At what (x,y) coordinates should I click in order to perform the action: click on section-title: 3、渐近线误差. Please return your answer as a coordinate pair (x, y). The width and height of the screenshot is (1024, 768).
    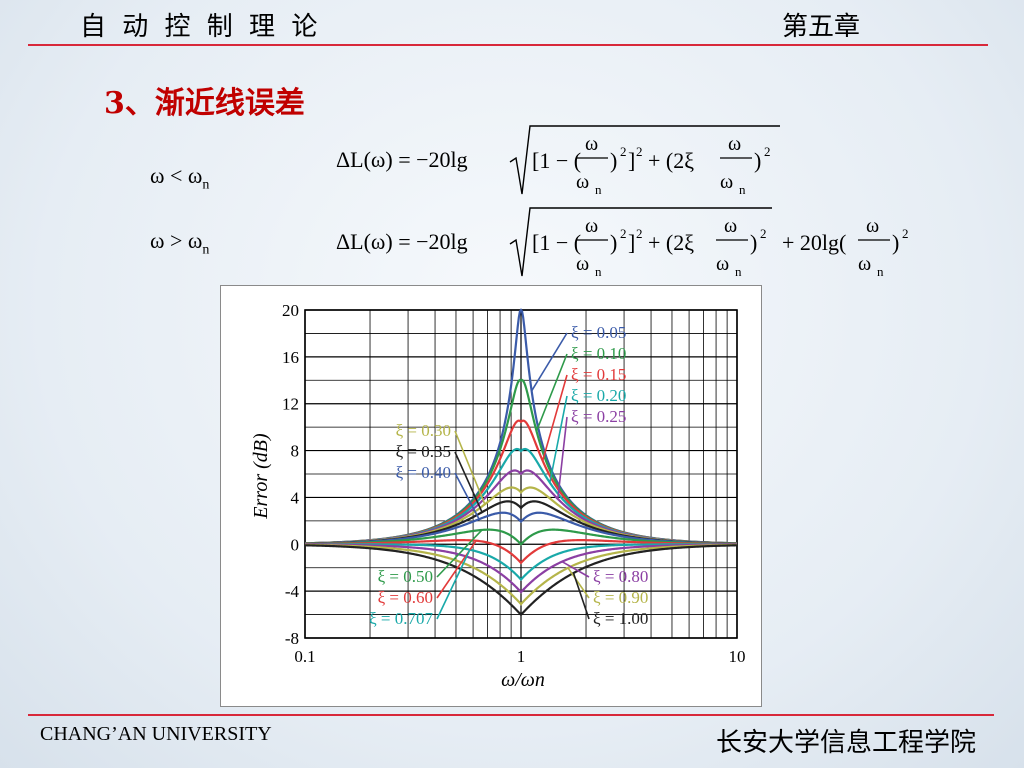
    Looking at the image, I should click on (204, 100).